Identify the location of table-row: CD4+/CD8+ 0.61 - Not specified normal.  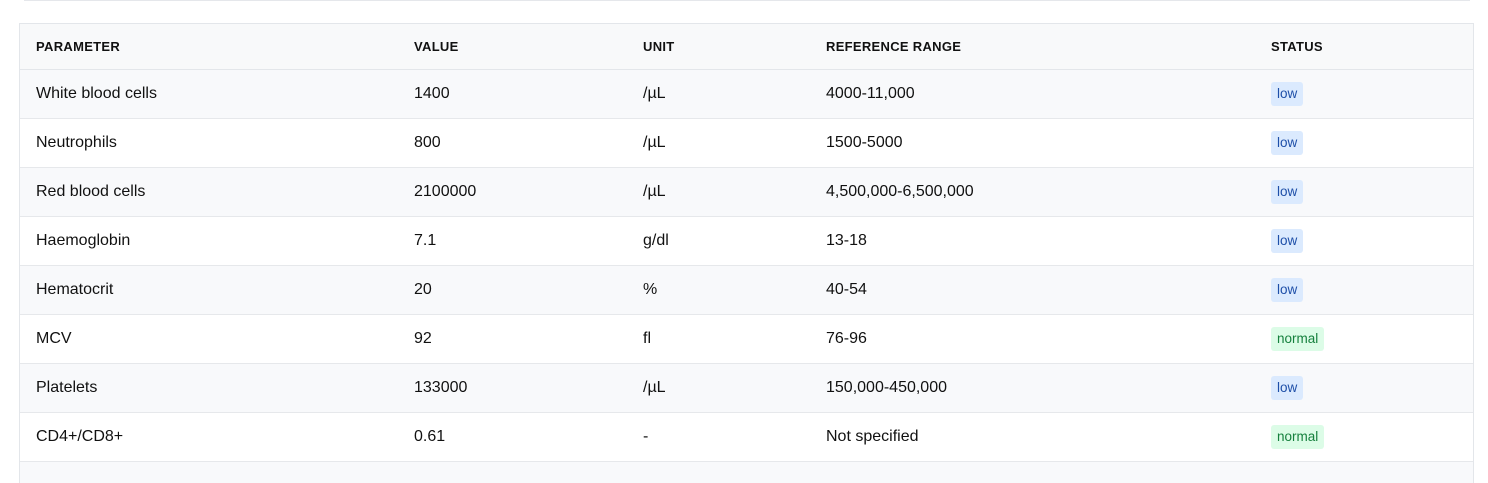
(746, 437).